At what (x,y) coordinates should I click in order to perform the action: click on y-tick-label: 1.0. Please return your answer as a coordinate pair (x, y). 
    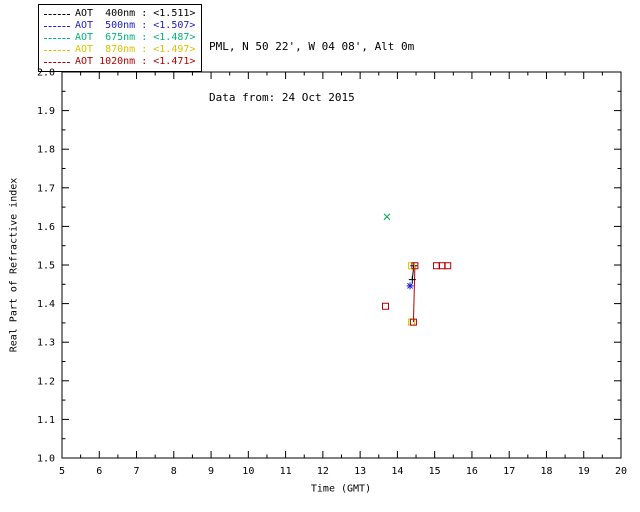
    Looking at the image, I should click on (46, 459).